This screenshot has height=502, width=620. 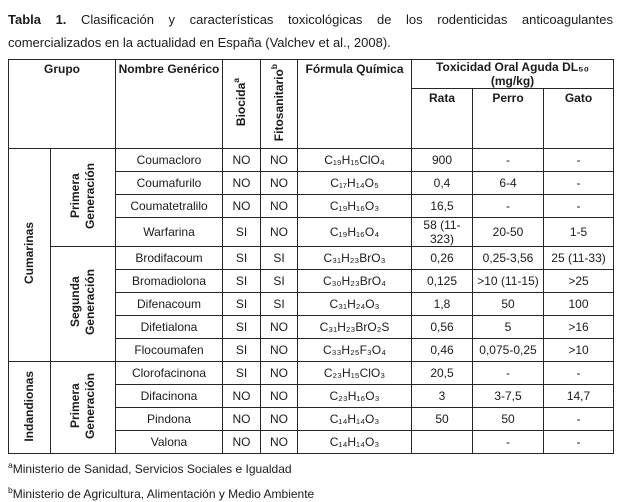 What do you see at coordinates (169, 304) in the screenshot?
I see `cell-nombre: Difenacoum` at bounding box center [169, 304].